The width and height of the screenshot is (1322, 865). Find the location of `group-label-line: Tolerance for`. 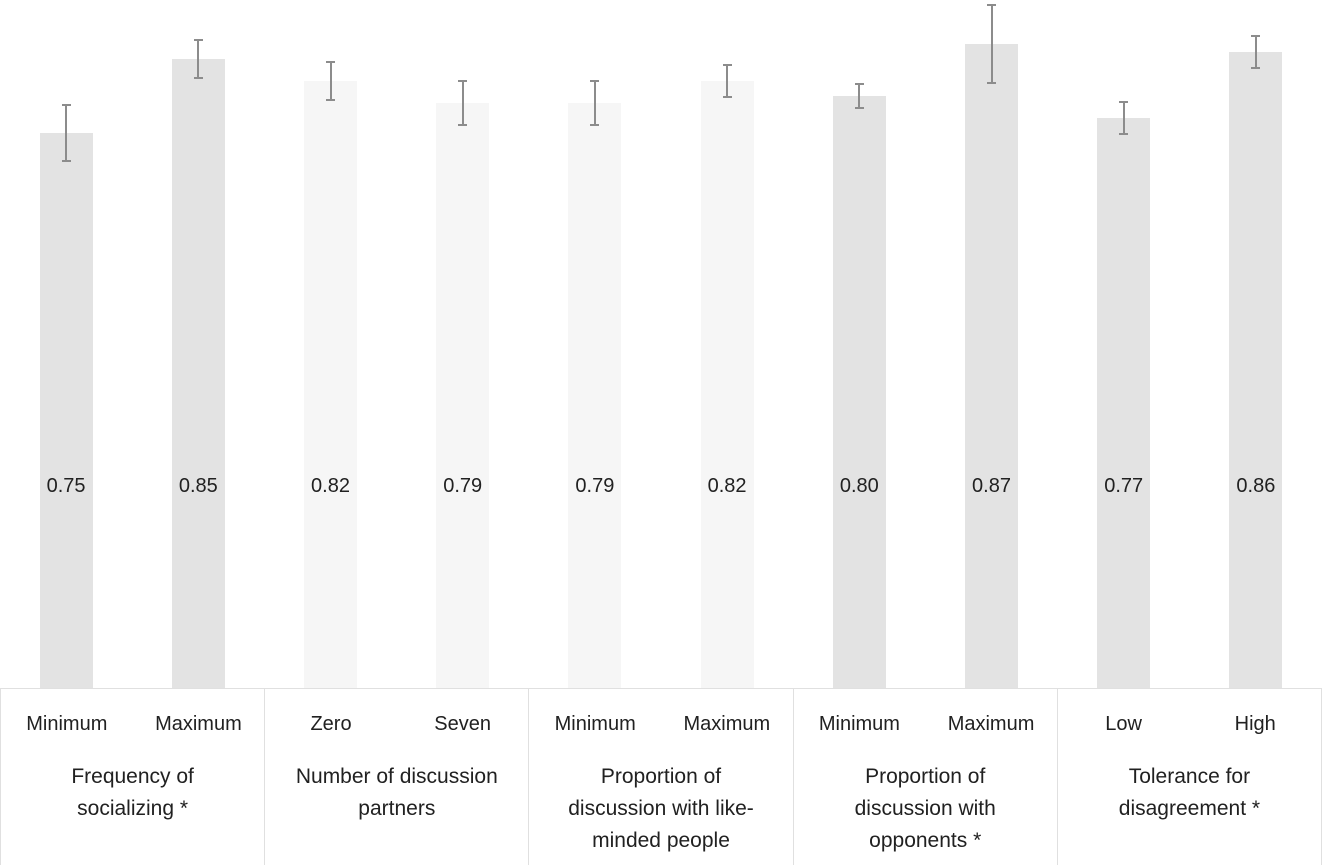

group-label-line: Tolerance for is located at coordinates (1189, 776).